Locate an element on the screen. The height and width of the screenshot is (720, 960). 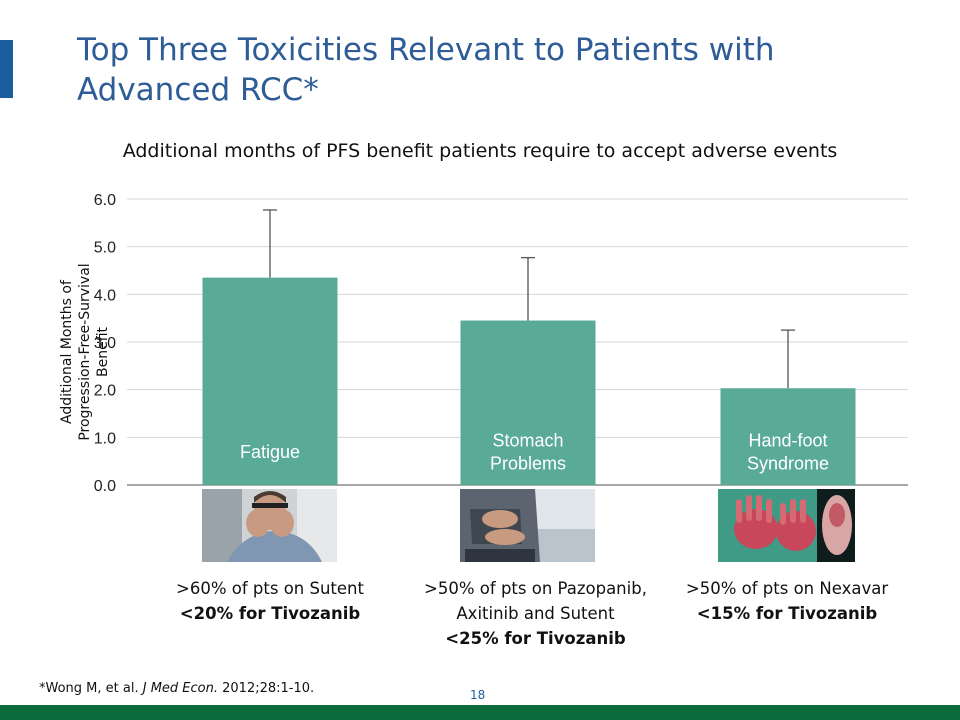
caption-hand-foot-line-1: >50% of pts on Nexavar is located at coordinates (787, 588).